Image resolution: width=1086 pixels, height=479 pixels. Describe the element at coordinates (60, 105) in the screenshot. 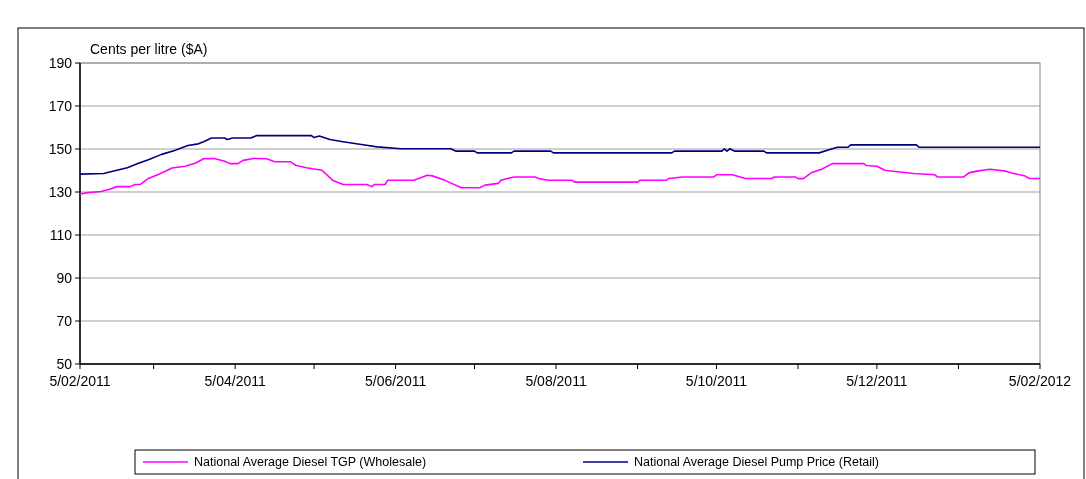

I see `y-tick-label: 170` at that location.